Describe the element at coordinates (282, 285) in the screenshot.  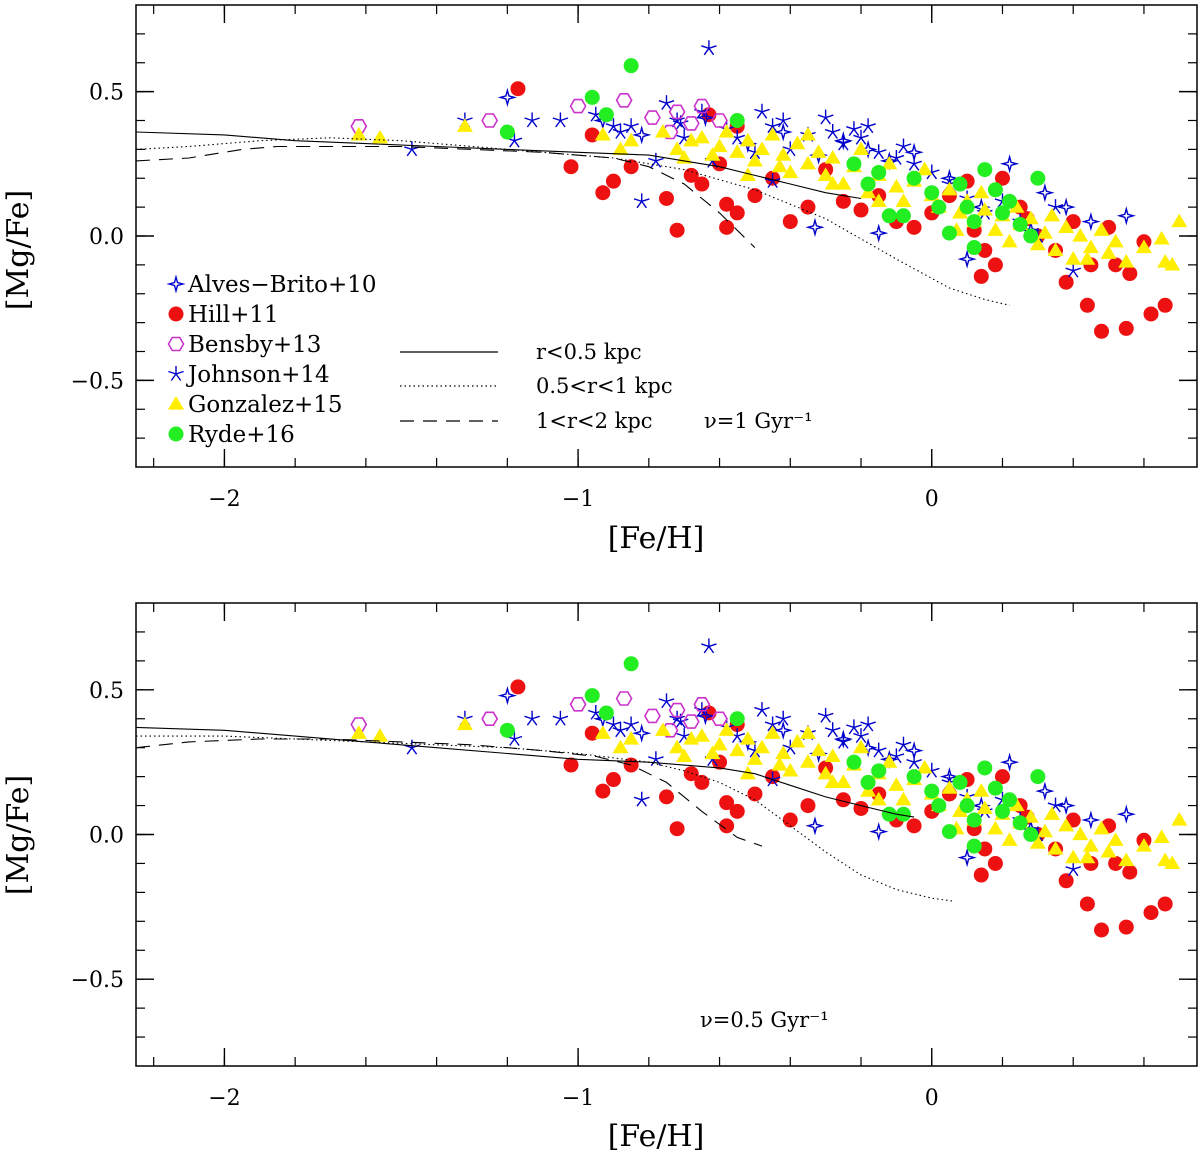
I see `legend-label-alves-brito: Alves−Brito+10` at that location.